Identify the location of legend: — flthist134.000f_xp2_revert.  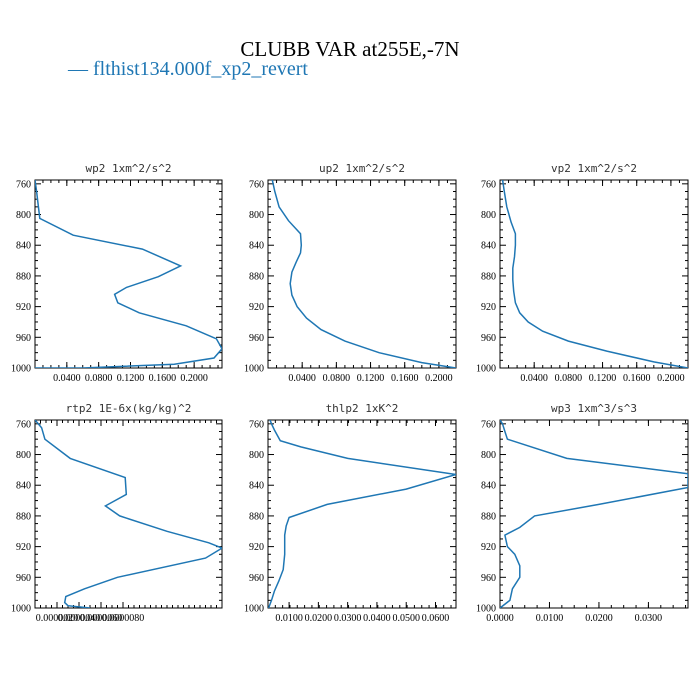
(188, 69).